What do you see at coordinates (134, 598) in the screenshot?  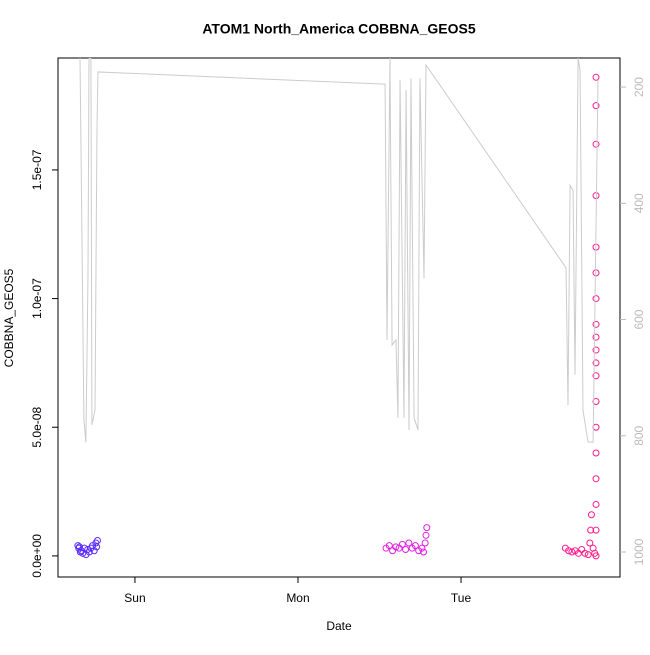 I see `x-tick-label: Sun` at bounding box center [134, 598].